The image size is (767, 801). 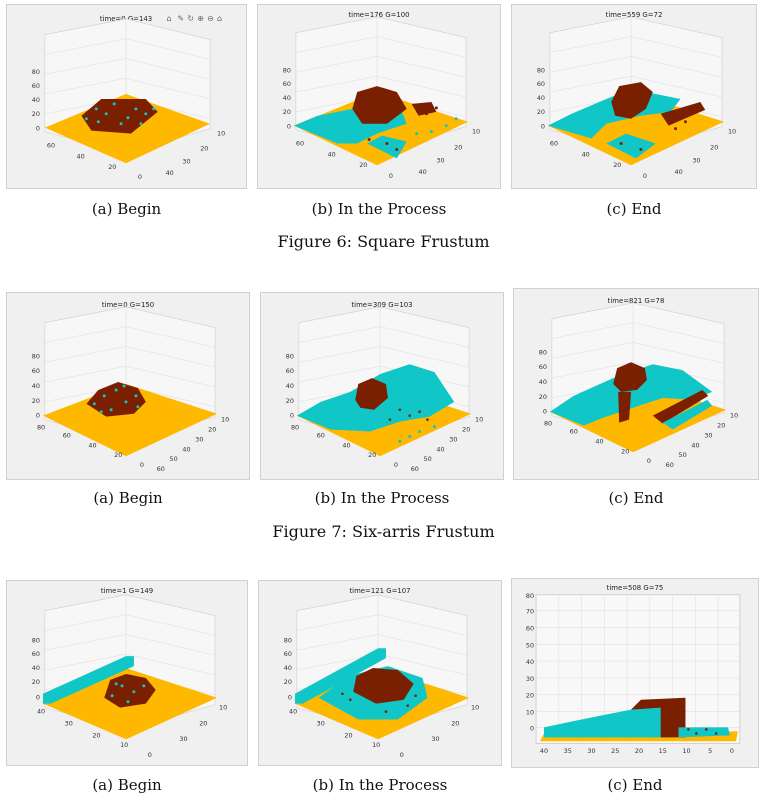 I want to click on figure-caption: Figure 6: Square Frustum, so click(x=383, y=241).